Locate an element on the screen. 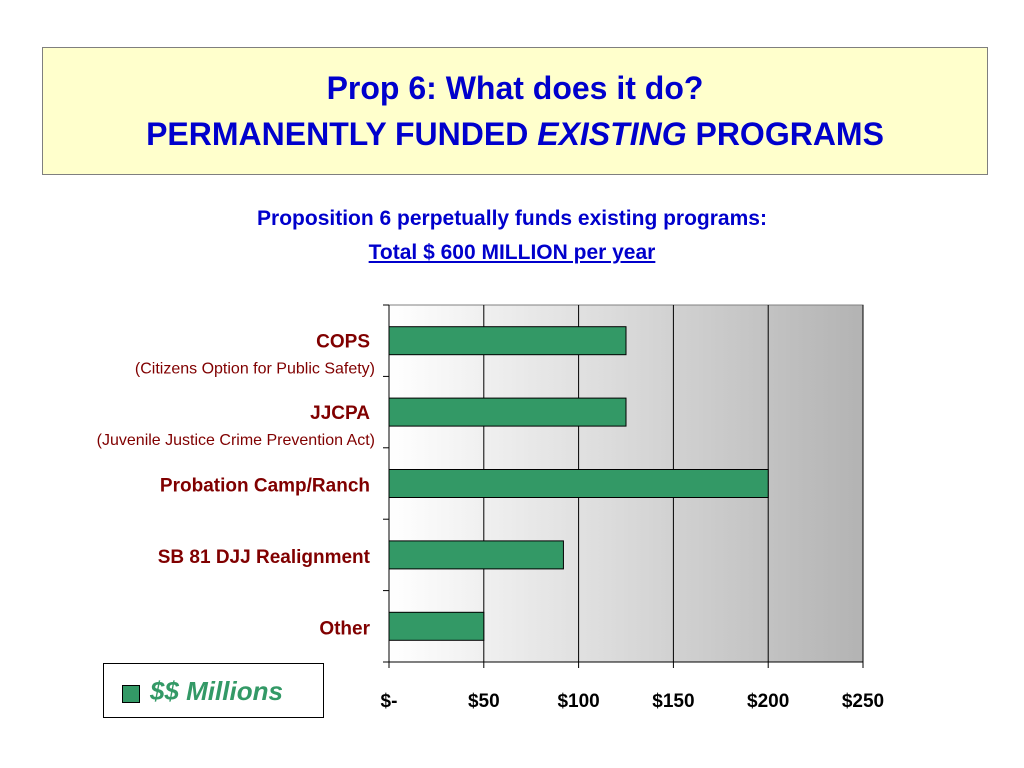 The height and width of the screenshot is (768, 1024). x-tick-label-4: $200 is located at coordinates (768, 701).